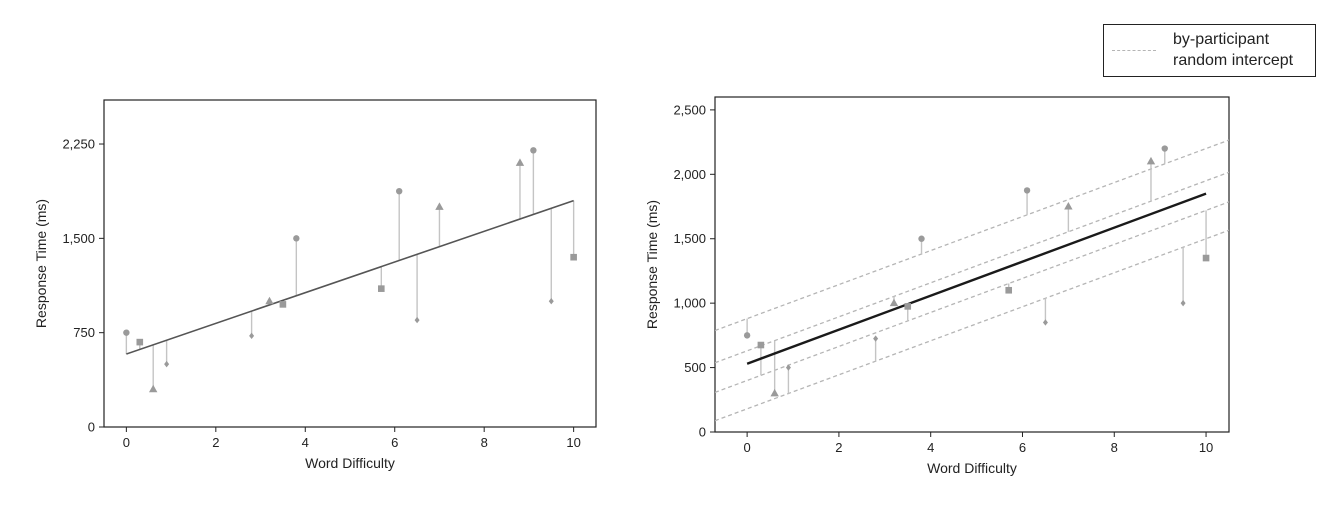 This screenshot has width=1329, height=508. I want to click on y-tick-label: 2,000, so click(689, 174).